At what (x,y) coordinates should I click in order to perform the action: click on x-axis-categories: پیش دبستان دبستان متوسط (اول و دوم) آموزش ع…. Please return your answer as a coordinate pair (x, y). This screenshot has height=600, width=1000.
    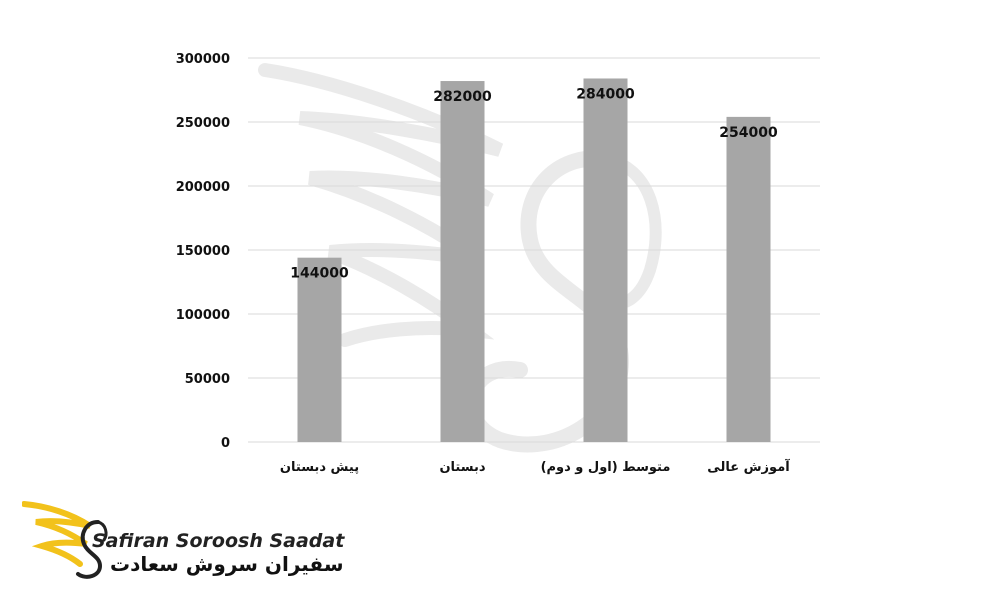
    Looking at the image, I should click on (535, 466).